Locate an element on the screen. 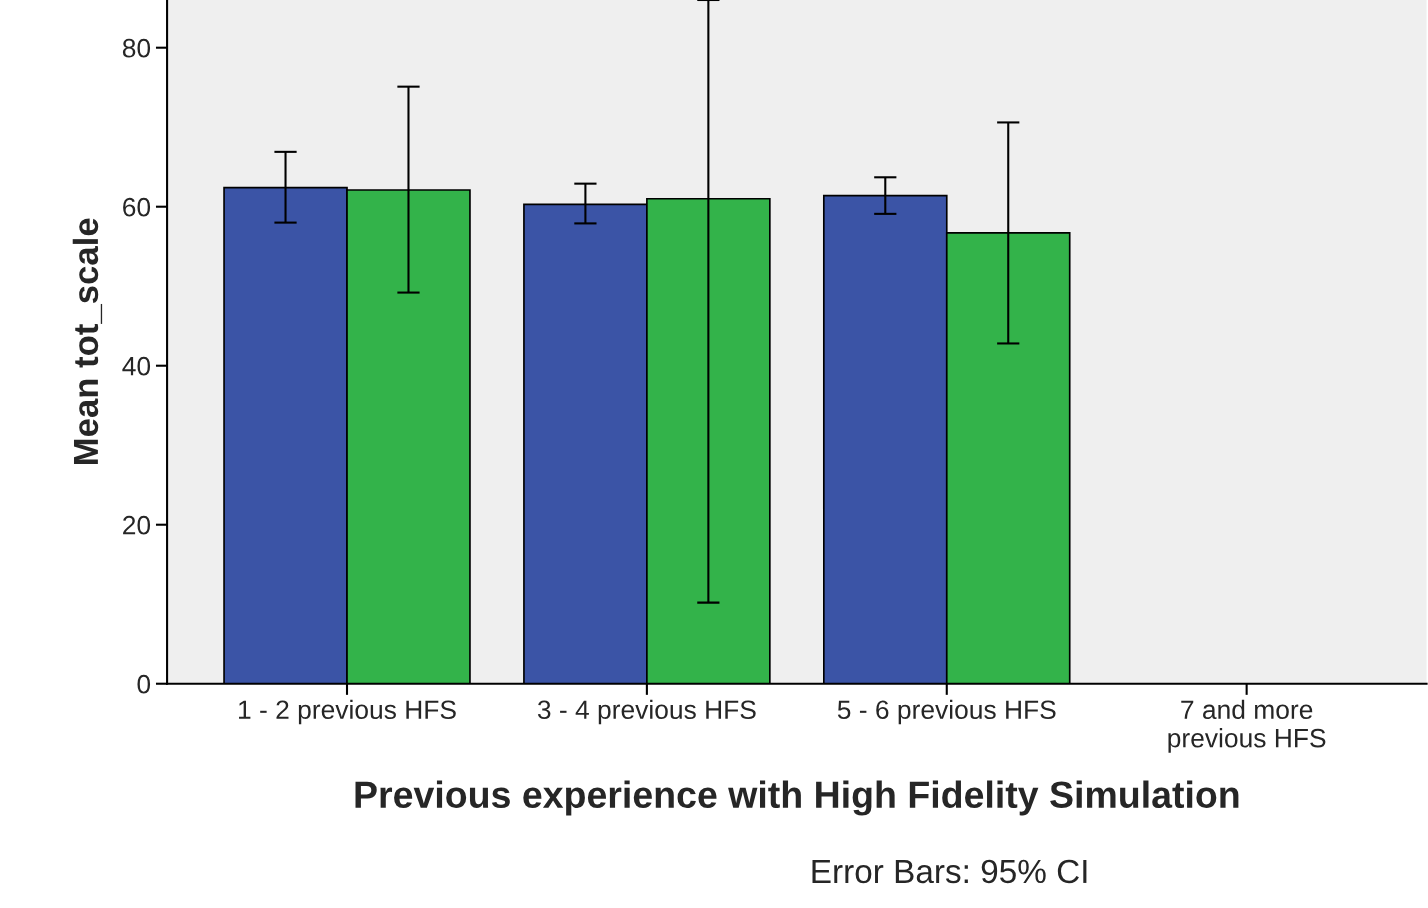 The height and width of the screenshot is (908, 1428). y-tick-label: 40 is located at coordinates (136, 366).